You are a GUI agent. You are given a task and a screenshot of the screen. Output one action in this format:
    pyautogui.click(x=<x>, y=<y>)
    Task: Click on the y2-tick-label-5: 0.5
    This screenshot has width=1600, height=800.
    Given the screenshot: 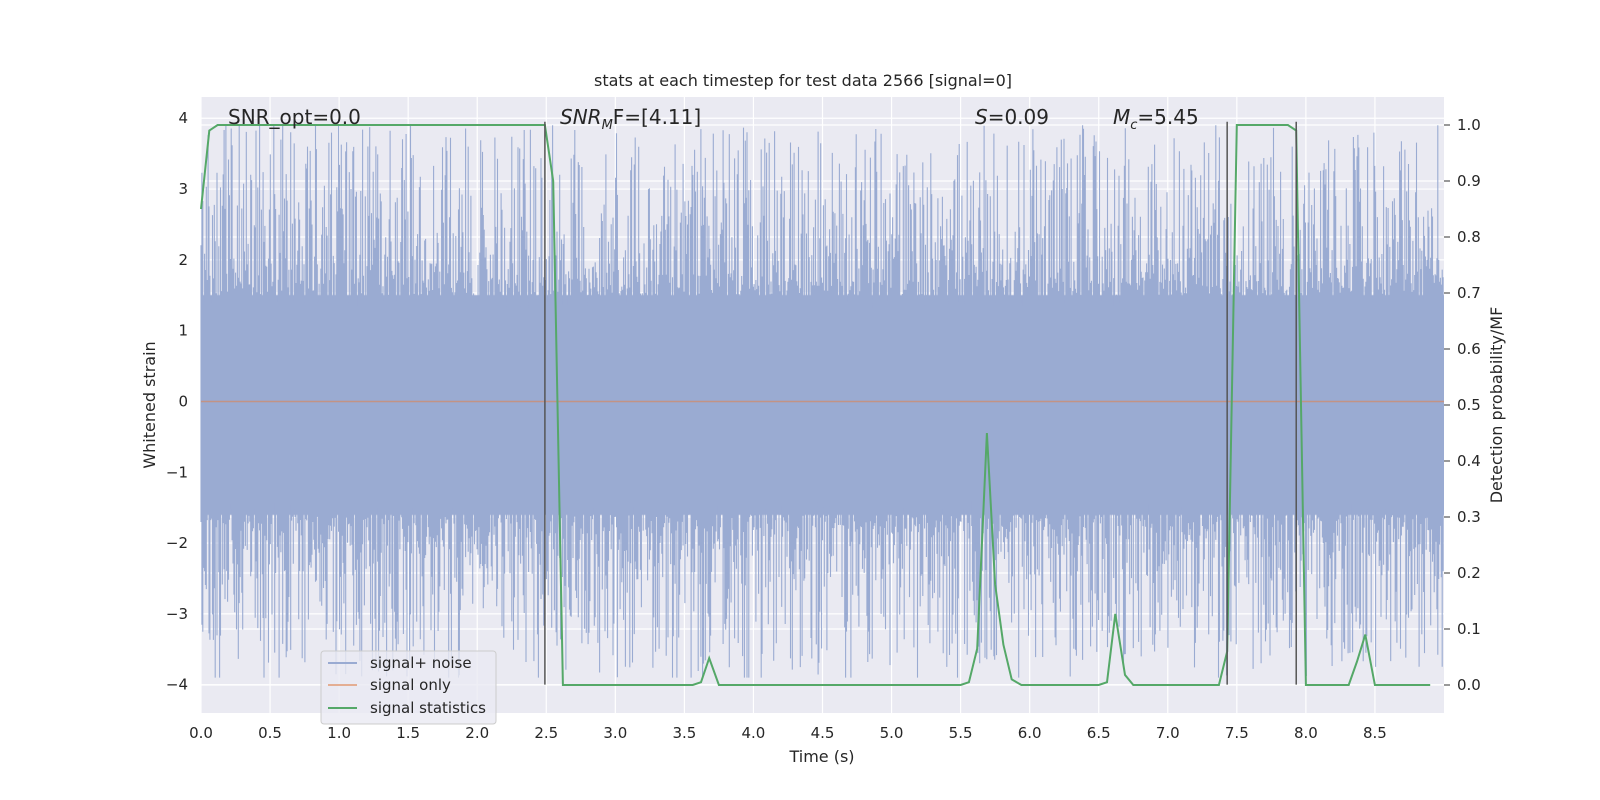 What is the action you would take?
    pyautogui.click(x=1469, y=405)
    